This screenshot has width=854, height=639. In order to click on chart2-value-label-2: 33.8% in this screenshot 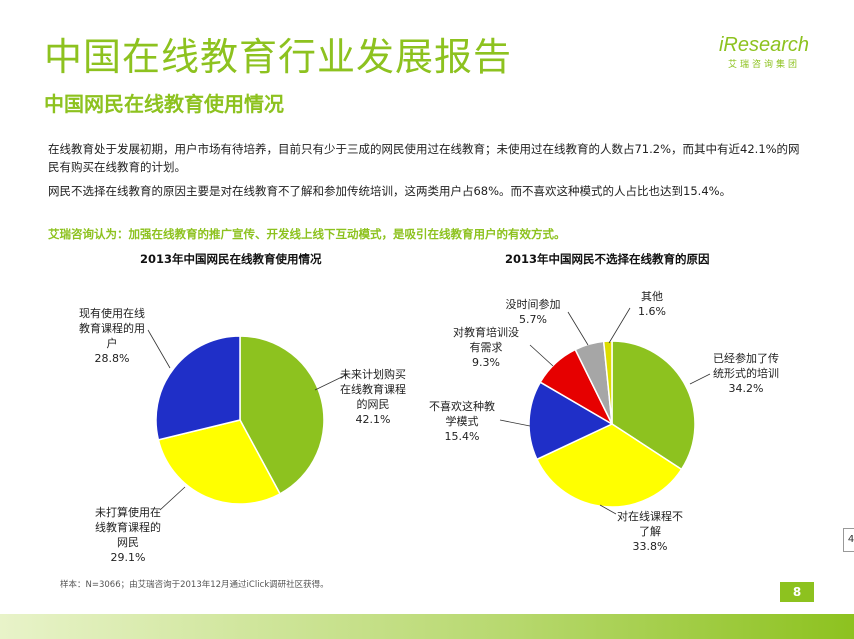, I will do `click(650, 546)`.